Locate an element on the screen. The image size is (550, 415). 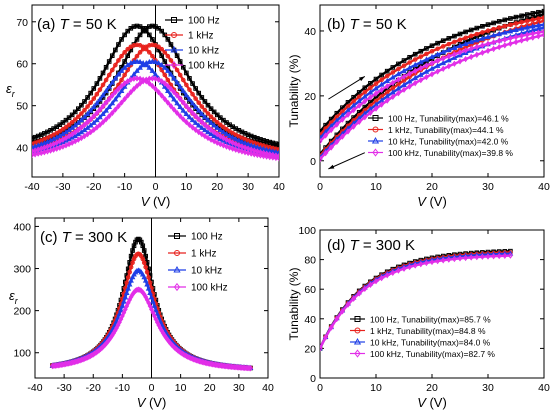
y-axis-label: εr is located at coordinates (14, 297).